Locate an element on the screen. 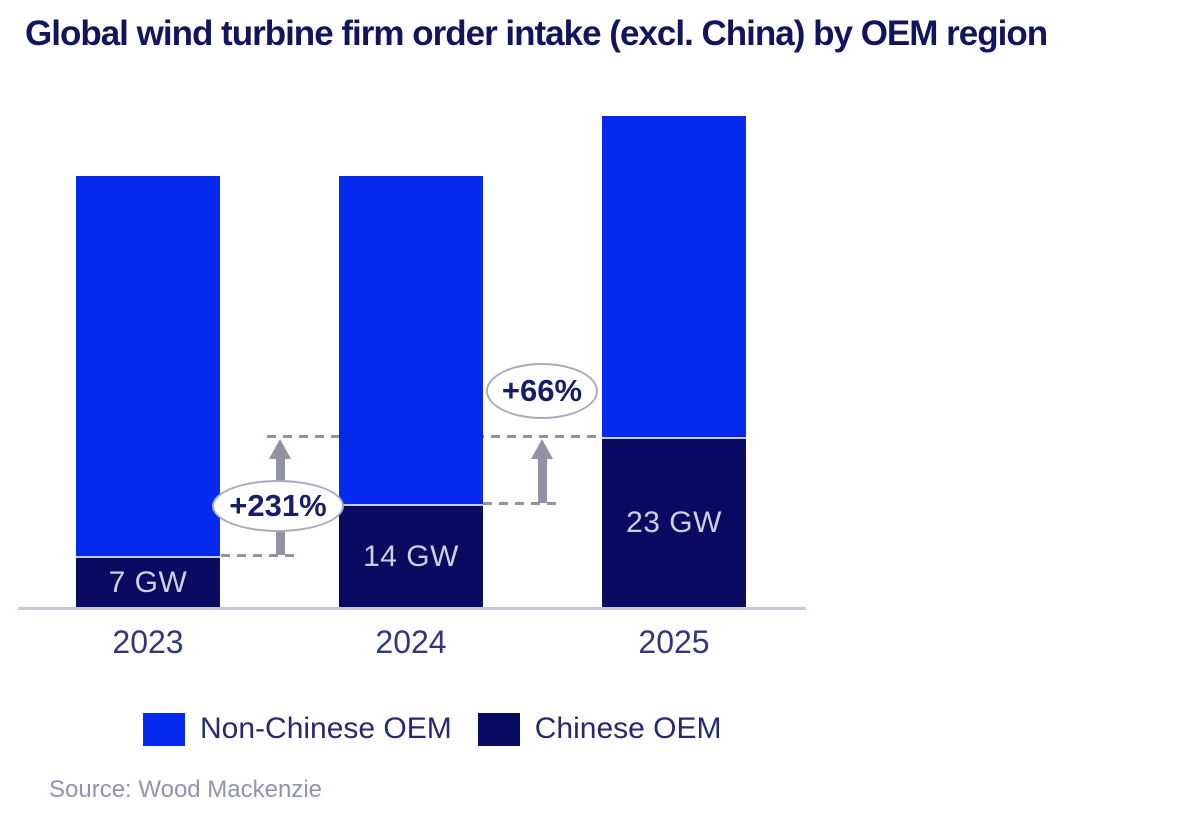 The height and width of the screenshot is (813, 1200). bar-2025-chinese-segment: 23 GW is located at coordinates (674, 522).